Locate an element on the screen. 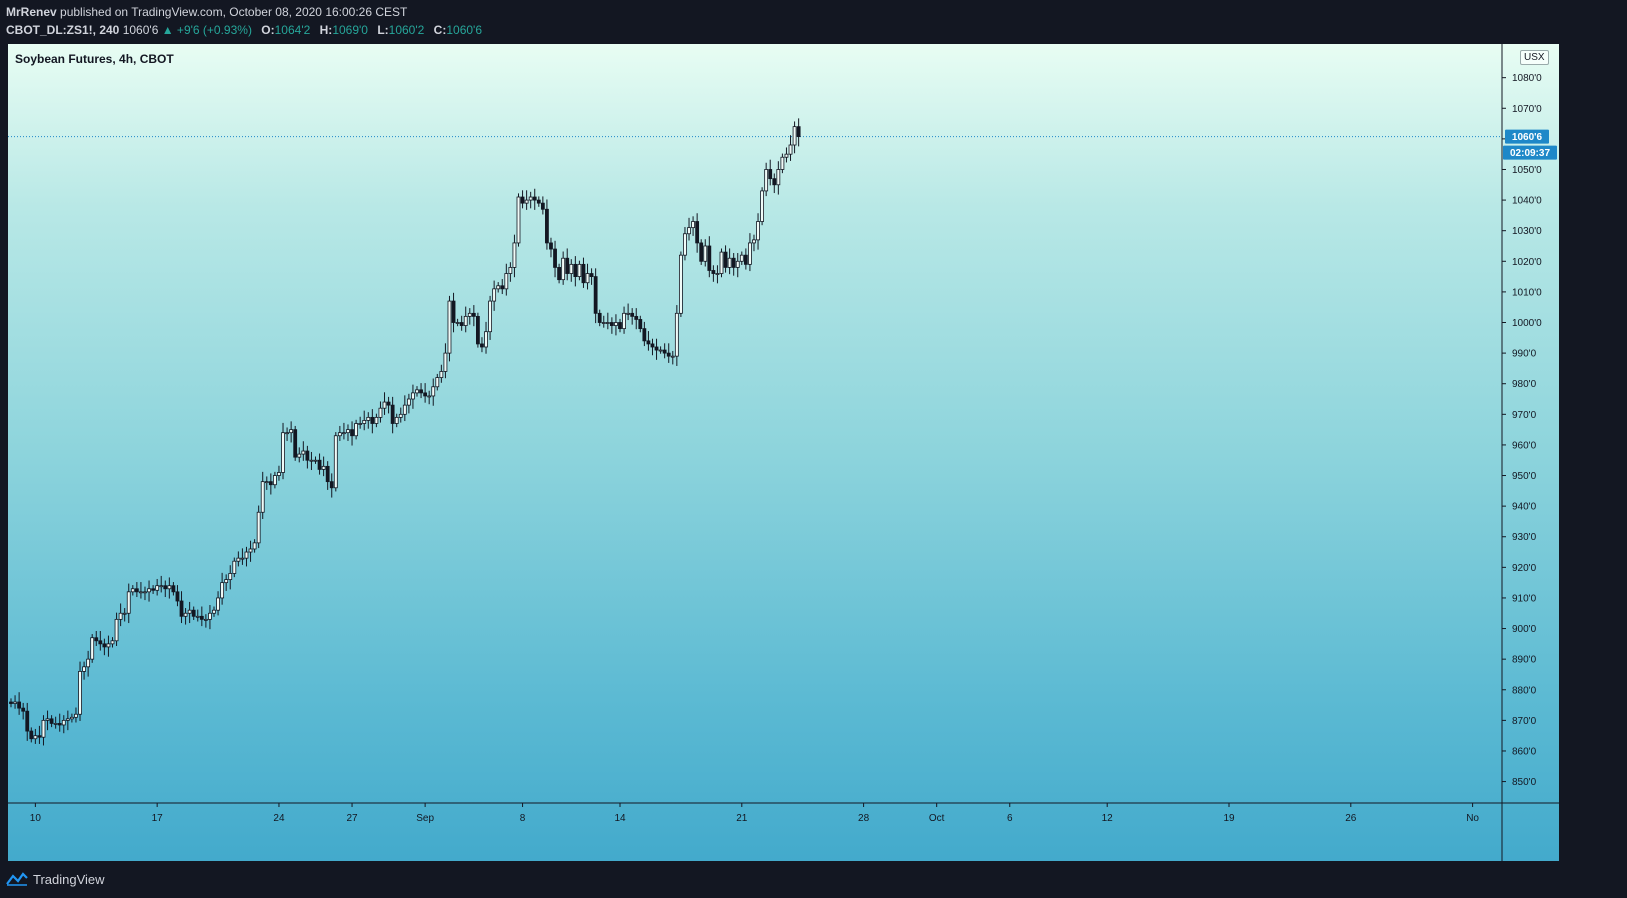  x-tick-label: 27 is located at coordinates (352, 818).